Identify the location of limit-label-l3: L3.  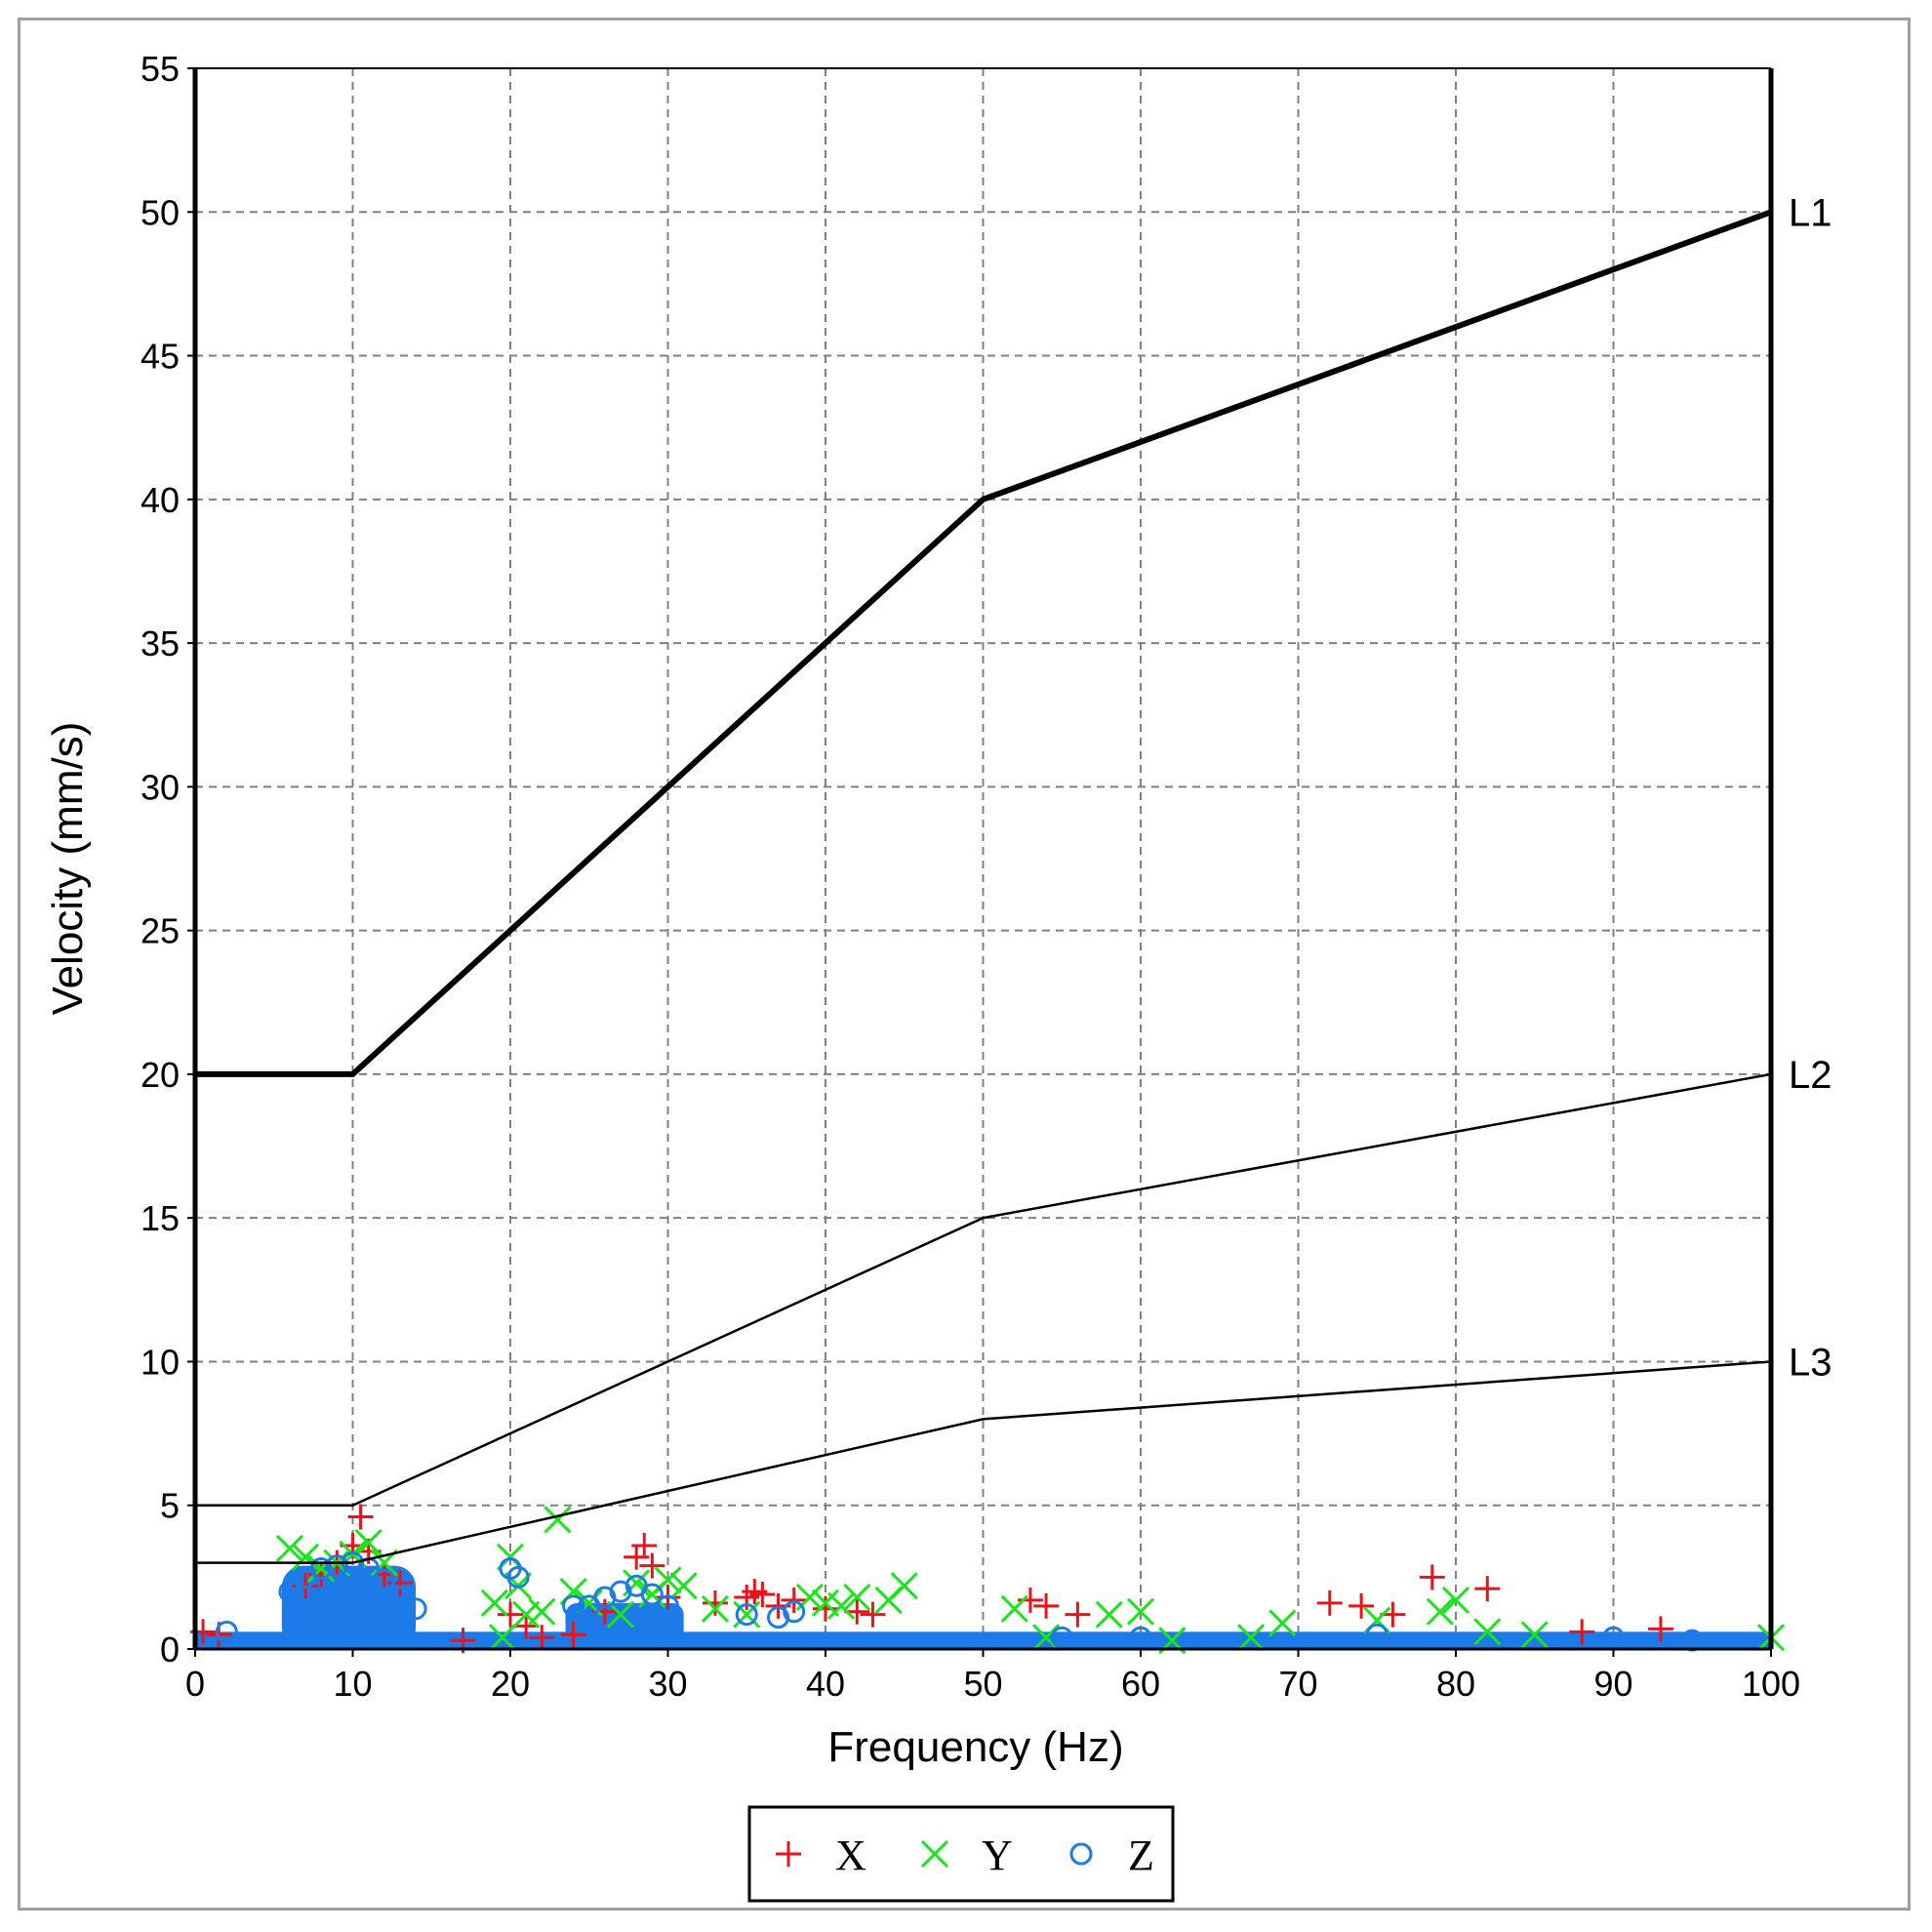
(1810, 1362).